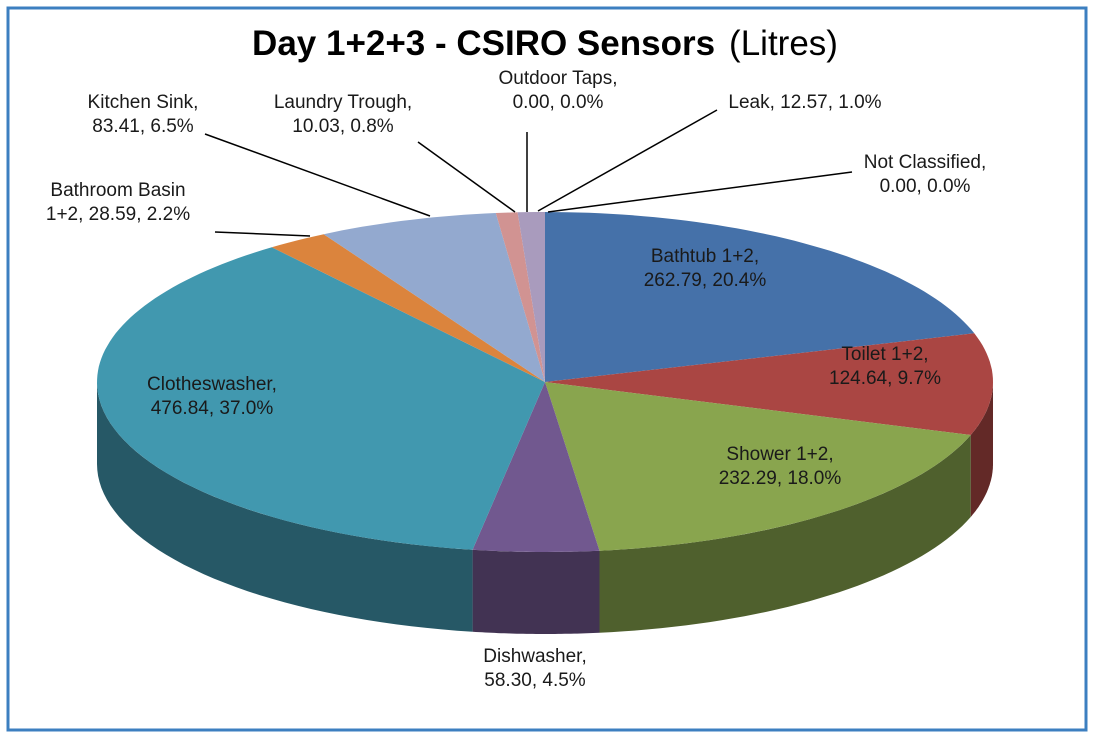  Describe the element at coordinates (779, 454) in the screenshot. I see `label-line: Shower 1+2,` at that location.